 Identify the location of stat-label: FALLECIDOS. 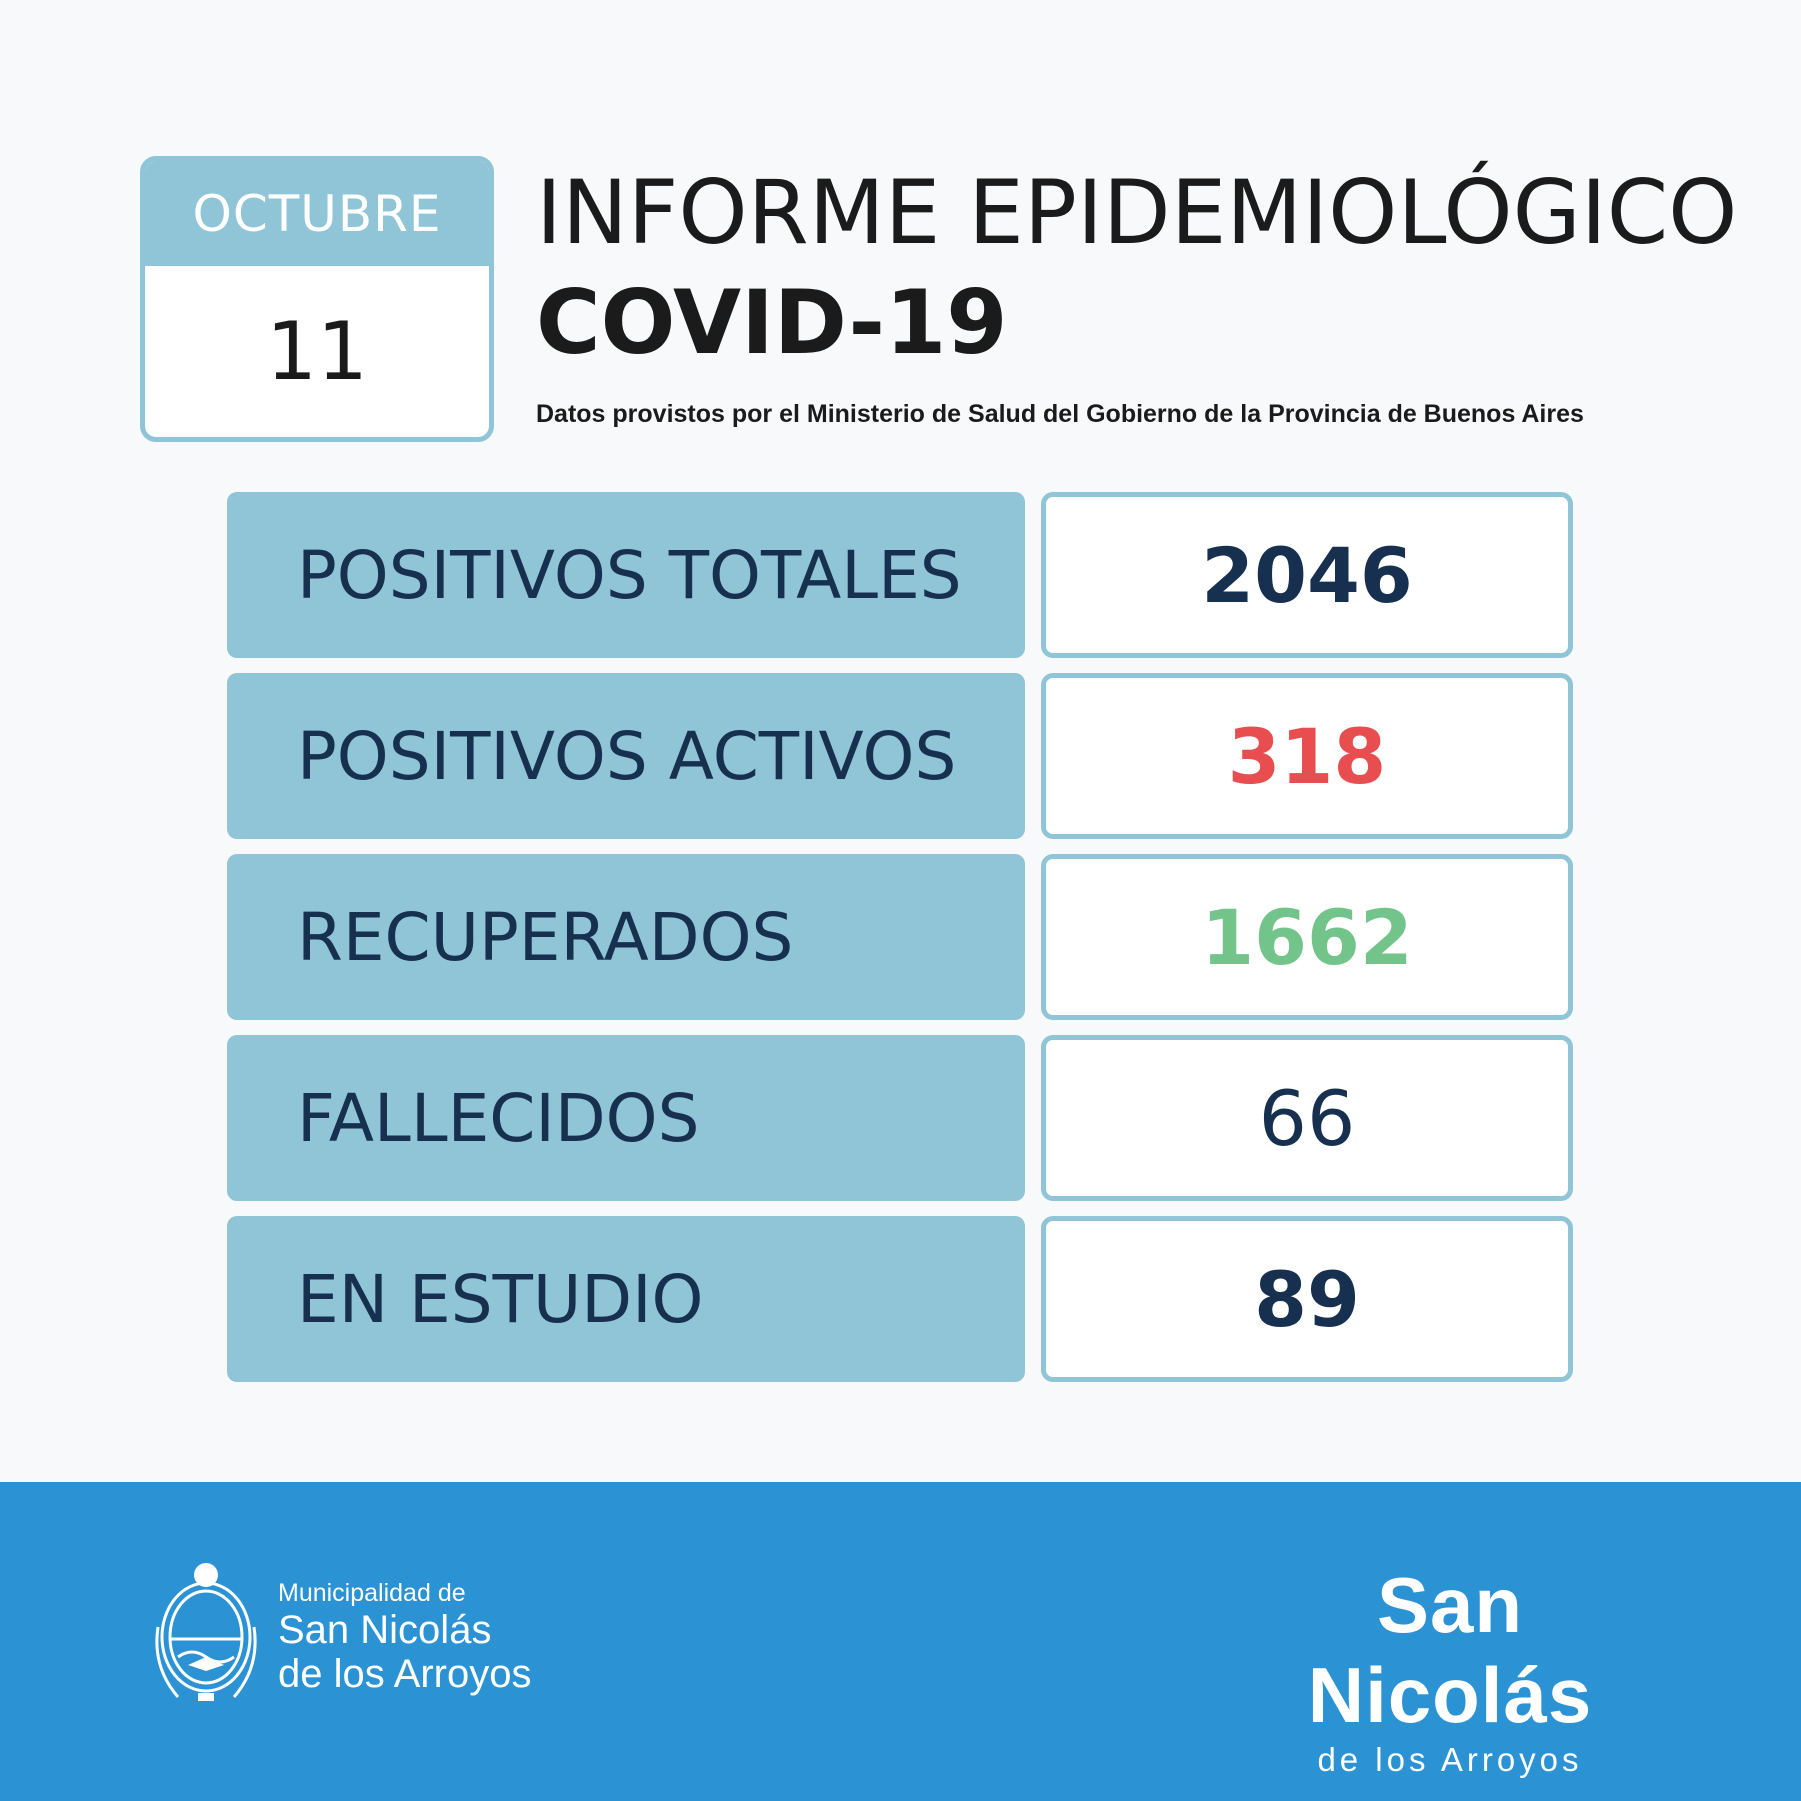
(626, 1118).